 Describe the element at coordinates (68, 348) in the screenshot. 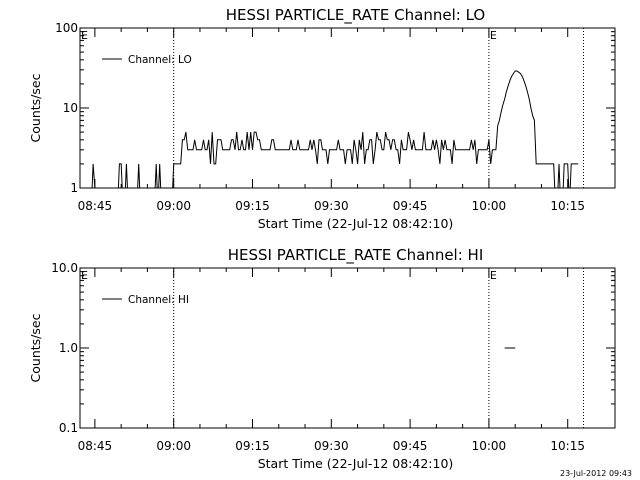

I see `y-tick-label-hi: 1.0` at that location.